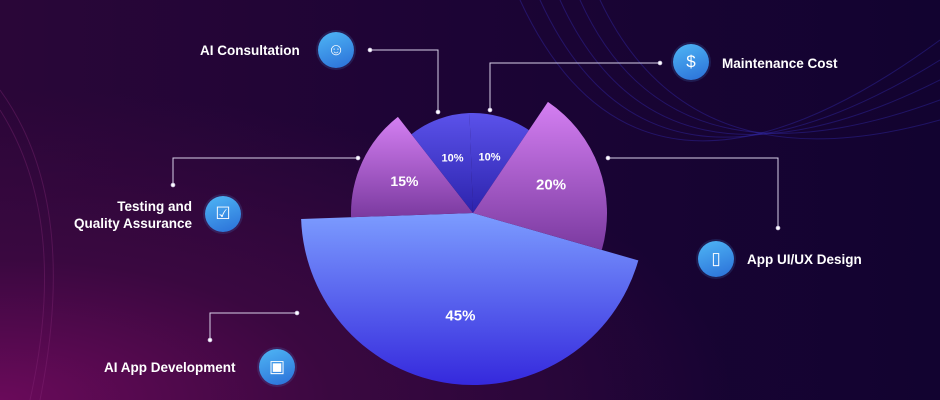 This screenshot has height=400, width=940. I want to click on slice-value-label: 15%, so click(404, 181).